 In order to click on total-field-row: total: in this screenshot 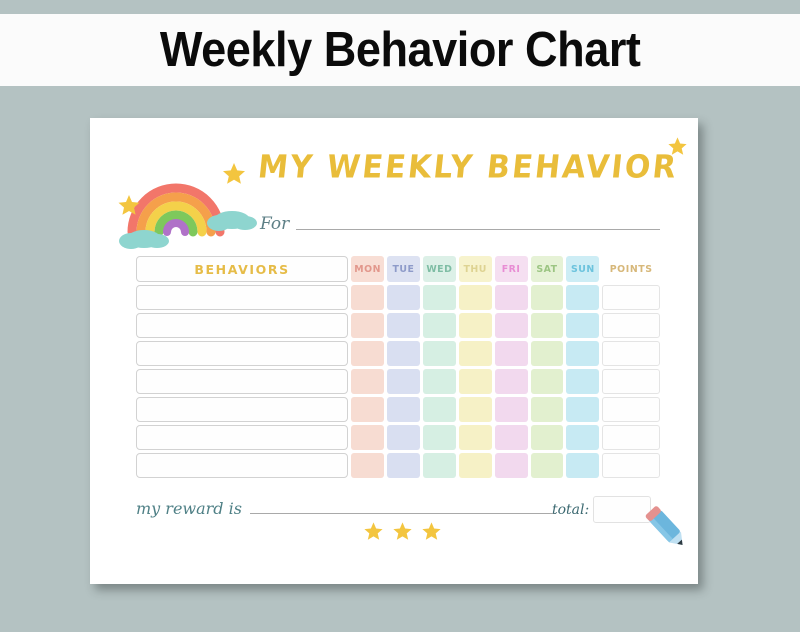, I will do `click(602, 509)`.